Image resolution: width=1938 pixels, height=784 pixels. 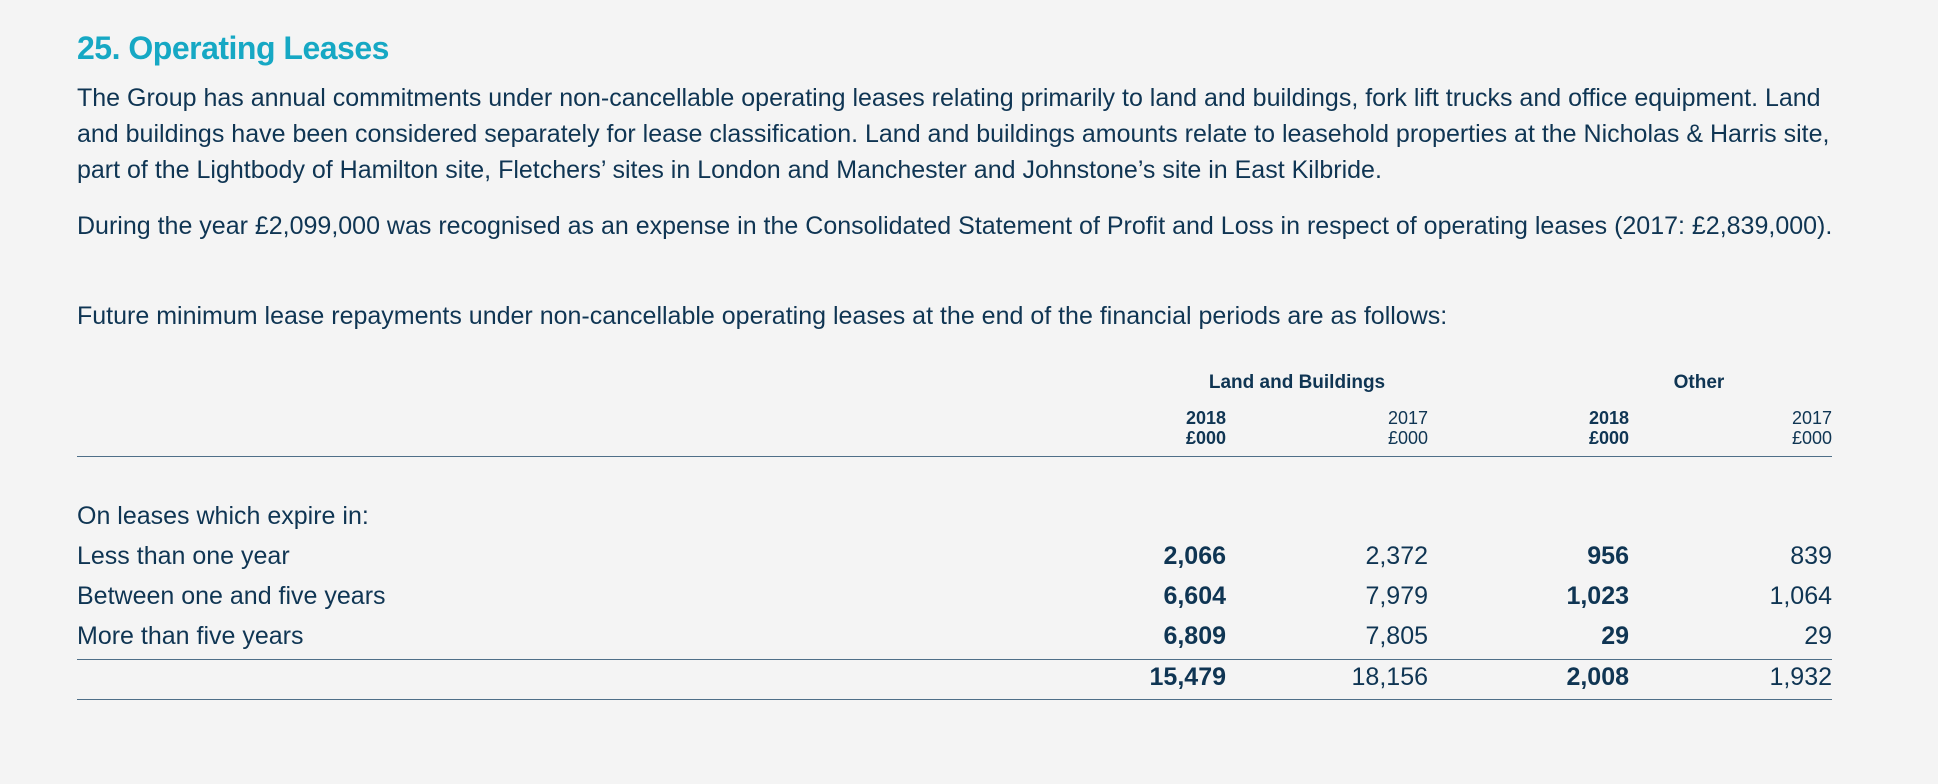 What do you see at coordinates (1800, 596) in the screenshot?
I see `table-cell: 1,064` at bounding box center [1800, 596].